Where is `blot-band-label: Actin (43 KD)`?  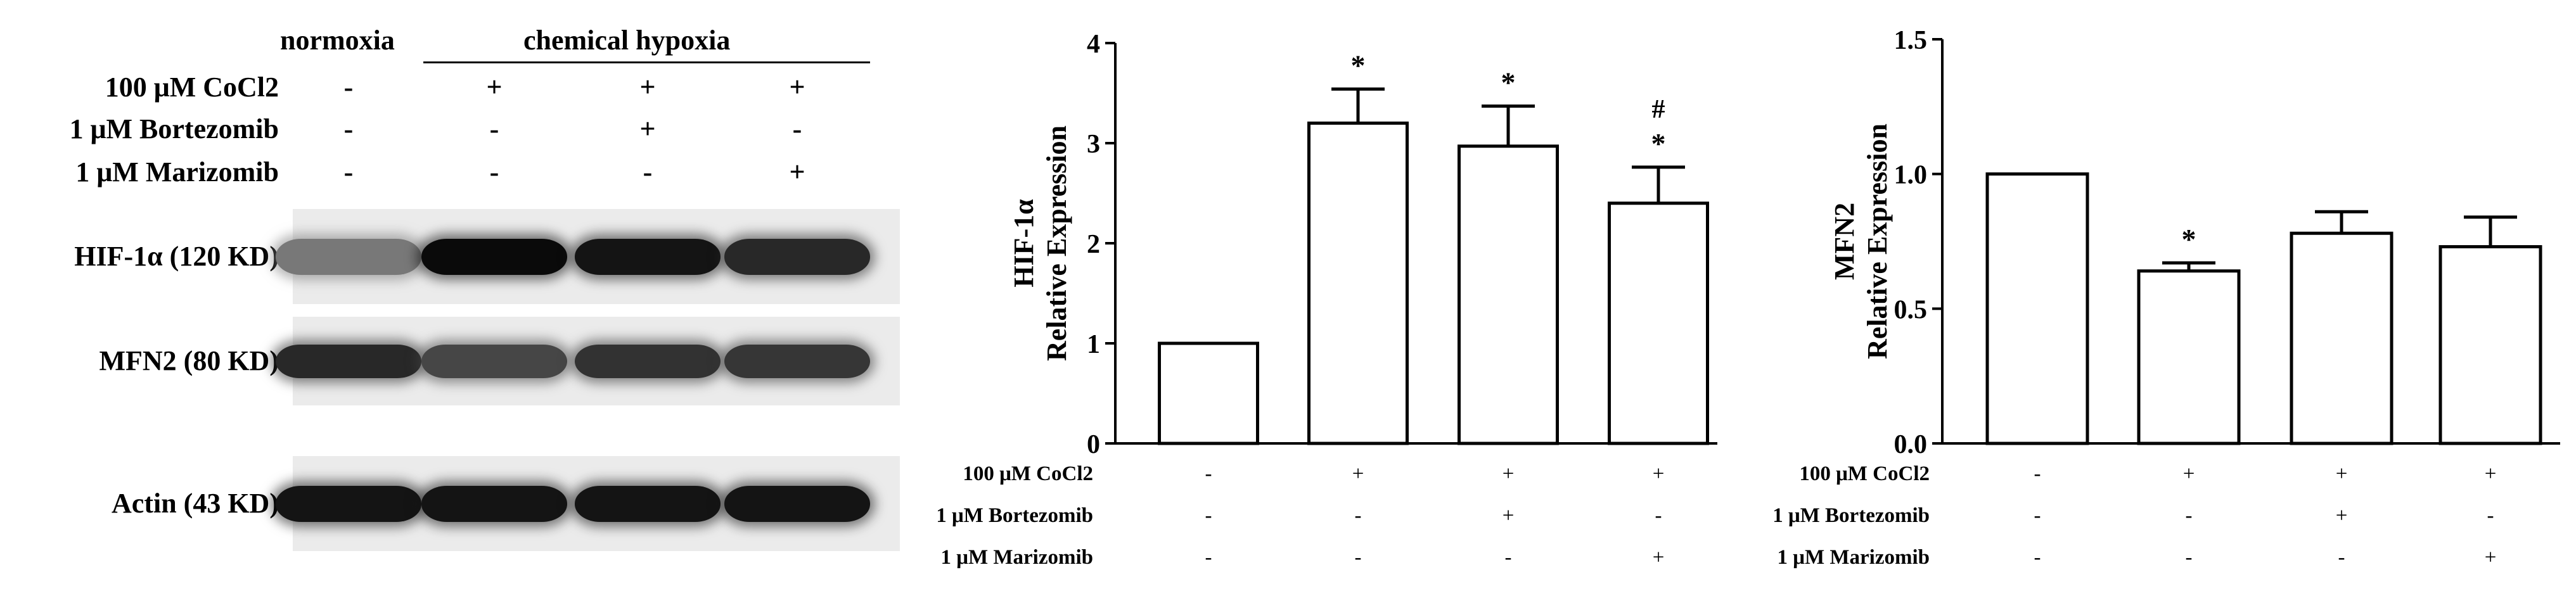 blot-band-label: Actin (43 KD) is located at coordinates (195, 503).